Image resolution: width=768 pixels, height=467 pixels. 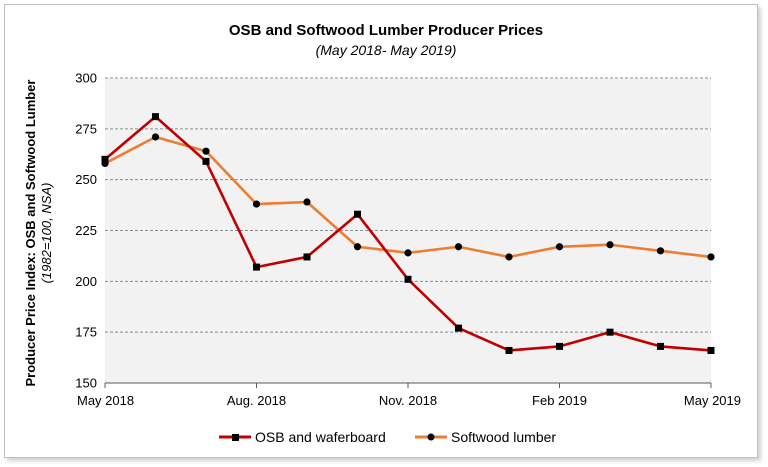 What do you see at coordinates (46, 233) in the screenshot?
I see `y-axis-sublabel: (1982=100, NSA)` at bounding box center [46, 233].